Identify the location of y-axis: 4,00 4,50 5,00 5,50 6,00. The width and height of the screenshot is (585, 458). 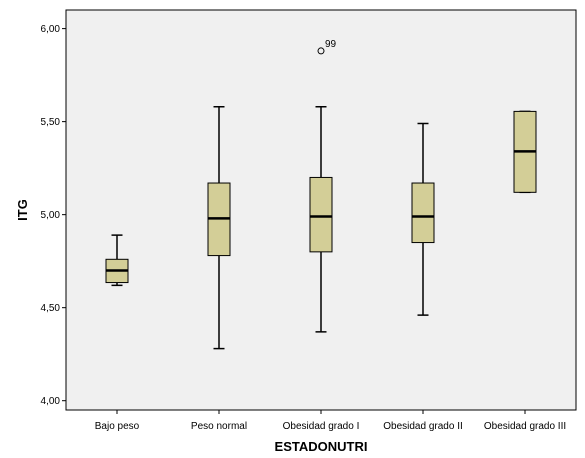
(53, 215).